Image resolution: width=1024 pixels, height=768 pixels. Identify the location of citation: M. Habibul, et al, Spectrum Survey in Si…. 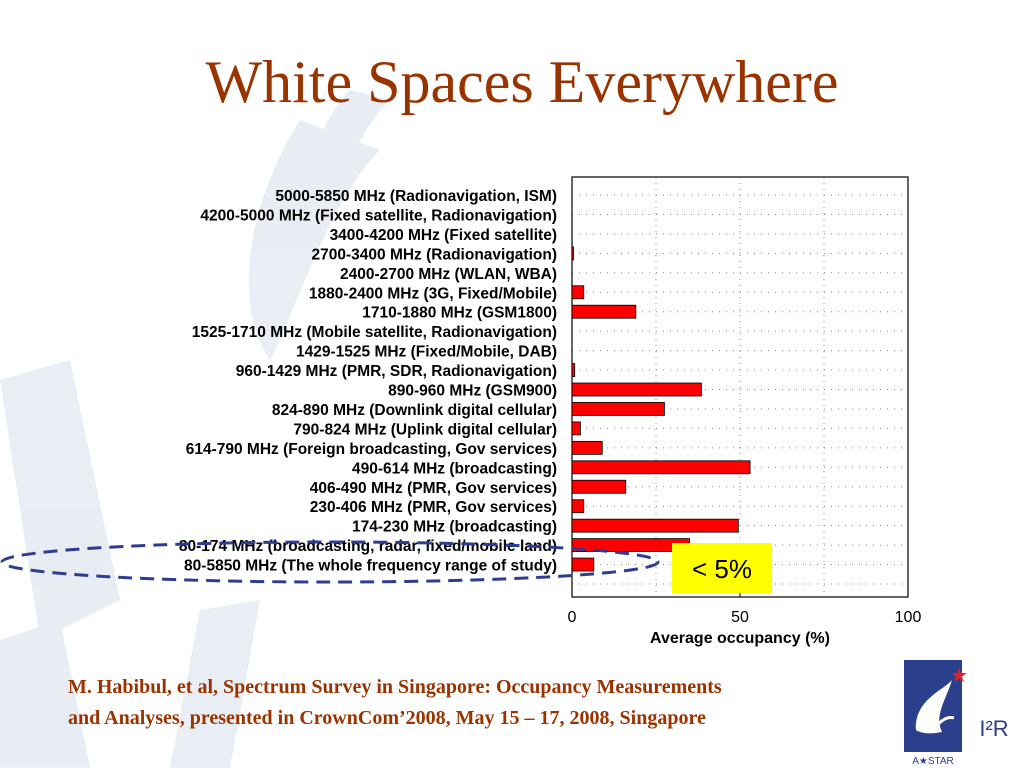
(493, 703).